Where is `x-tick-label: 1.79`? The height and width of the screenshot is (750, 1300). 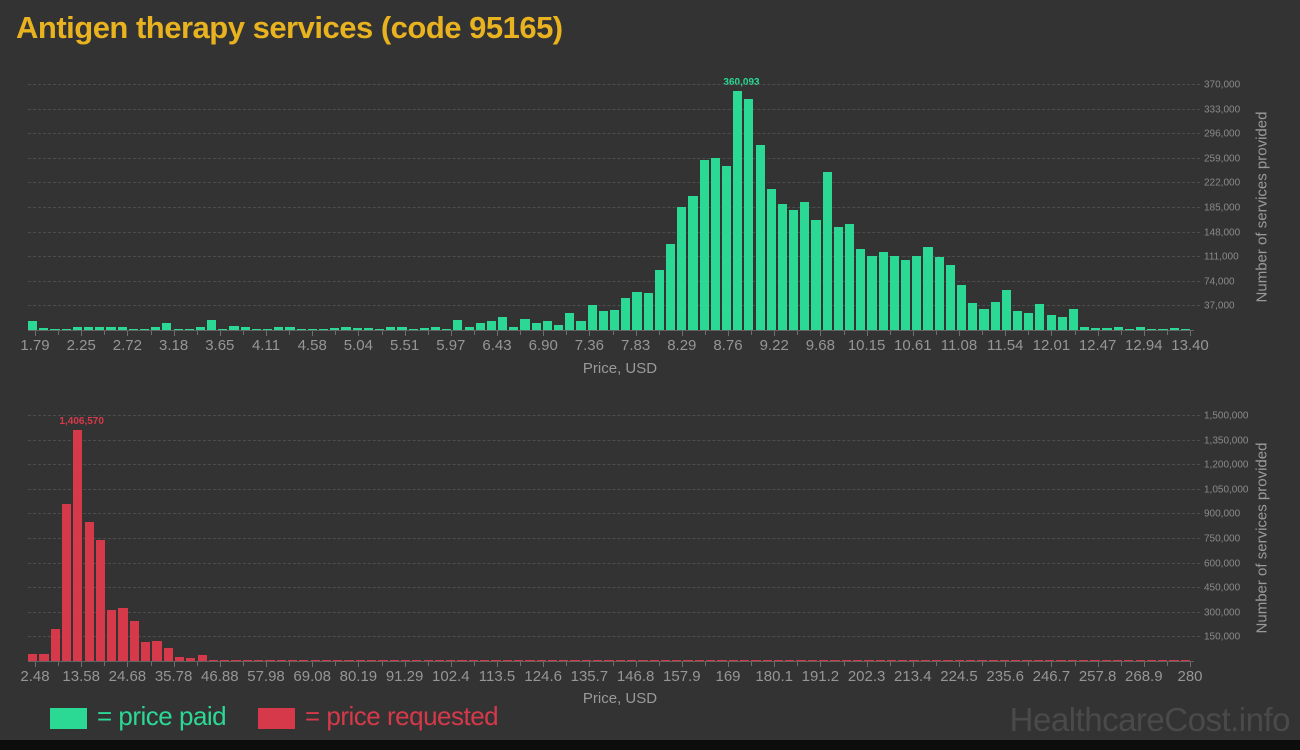
x-tick-label: 1.79 is located at coordinates (35, 345).